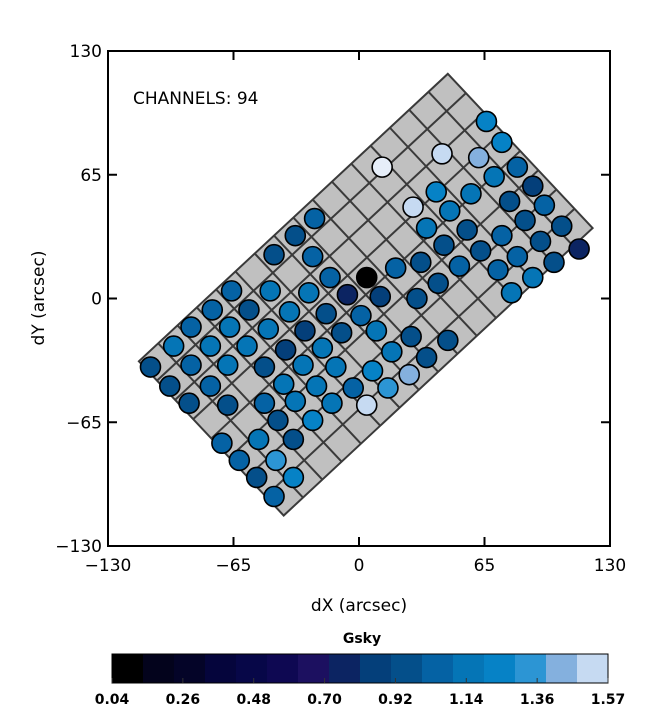 Image resolution: width=660 pixels, height=718 pixels. What do you see at coordinates (608, 700) in the screenshot?
I see `colorbar-tick-label: 1.57` at bounding box center [608, 700].